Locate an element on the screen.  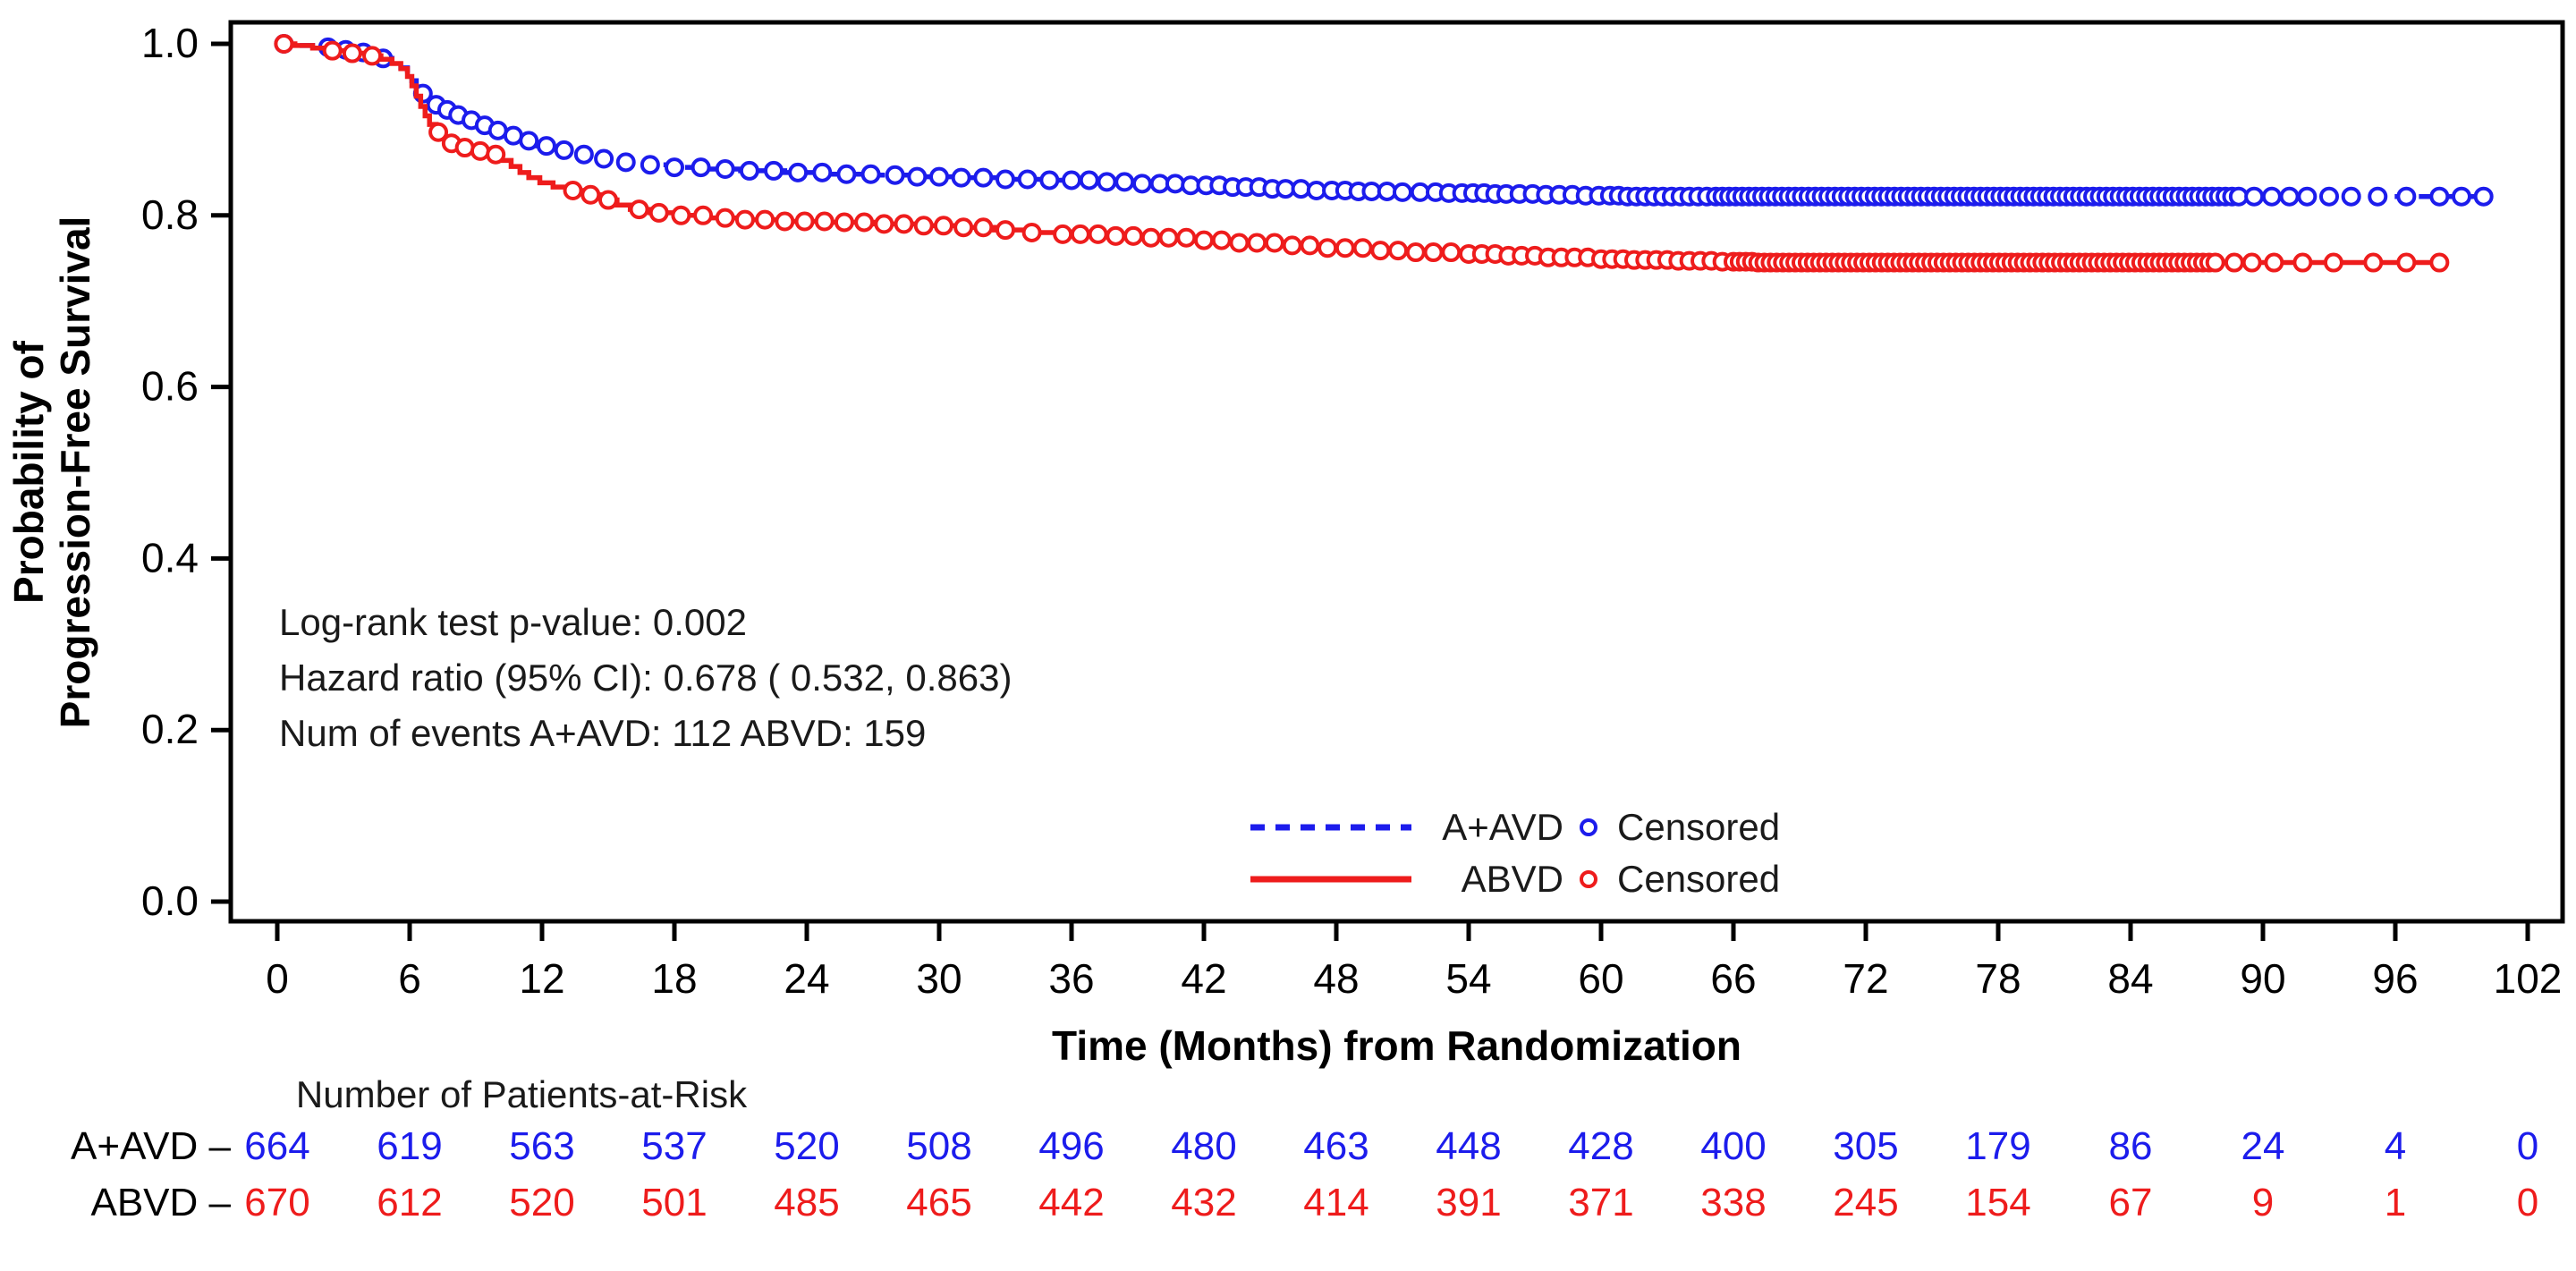
risk-value: 0 is located at coordinates (2527, 1202).